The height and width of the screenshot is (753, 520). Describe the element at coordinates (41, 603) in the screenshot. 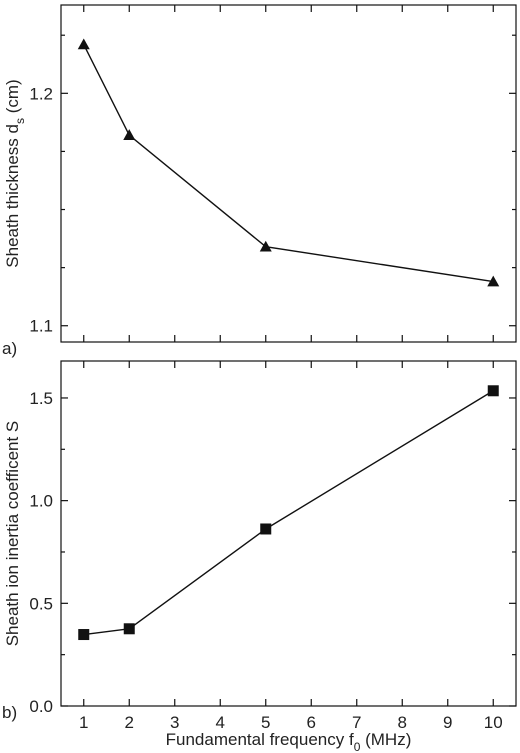

I see `panel-b-y-tick-label: 0.5` at that location.